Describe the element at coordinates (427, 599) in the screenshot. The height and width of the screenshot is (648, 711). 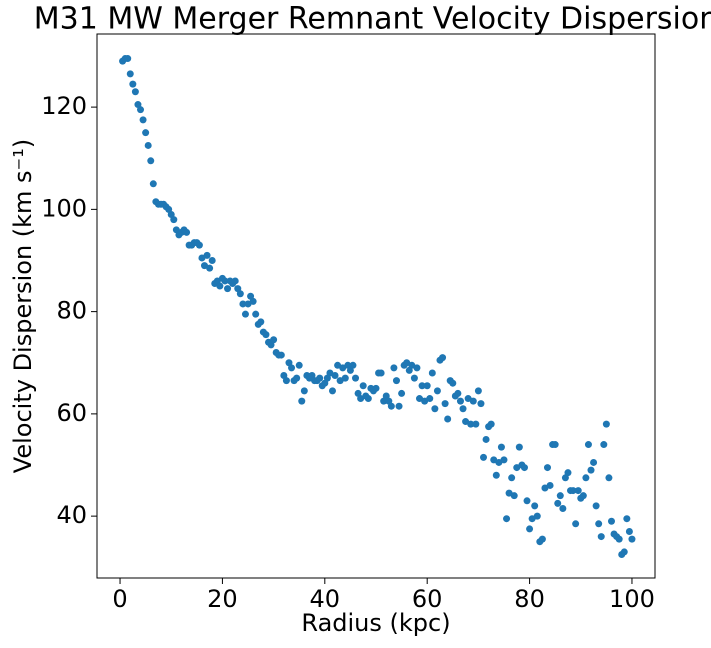
I see `x-tick-label: 60` at that location.